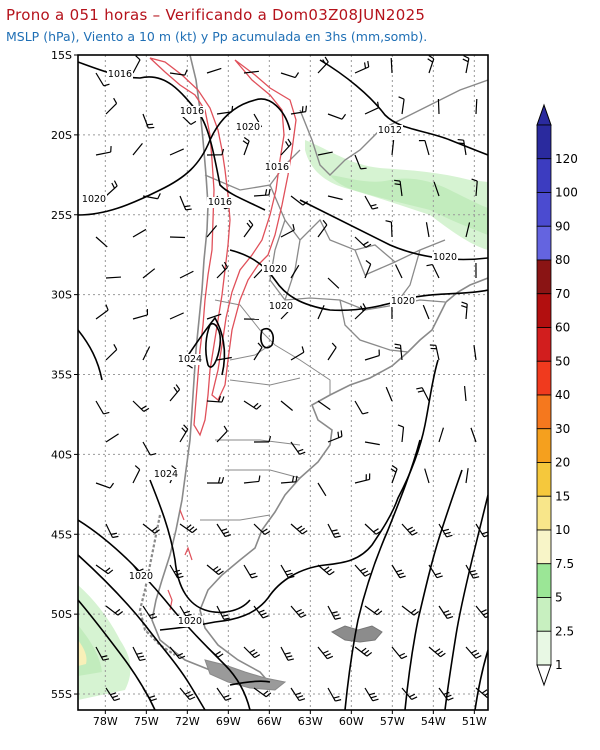 The image size is (600, 750). Describe the element at coordinates (61, 694) in the screenshot. I see `lat-tick-label: 55S` at that location.